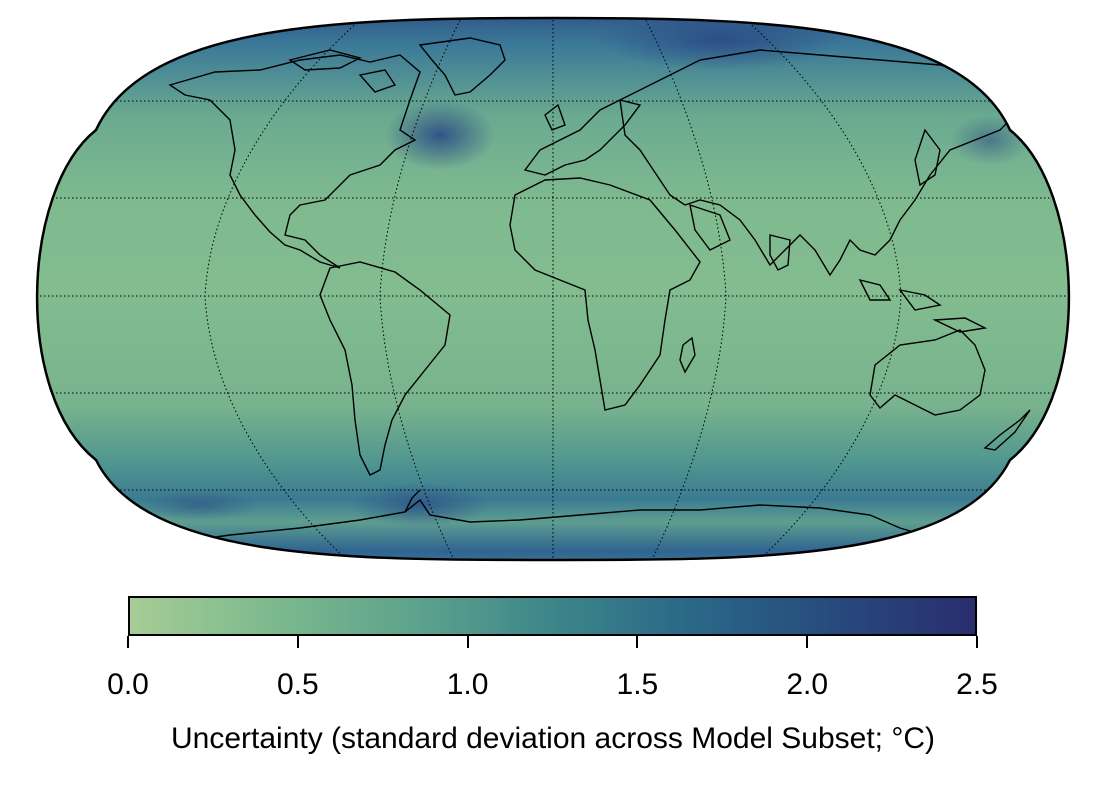  What do you see at coordinates (297, 684) in the screenshot?
I see `colorbar-tick-label: 0.5` at bounding box center [297, 684].